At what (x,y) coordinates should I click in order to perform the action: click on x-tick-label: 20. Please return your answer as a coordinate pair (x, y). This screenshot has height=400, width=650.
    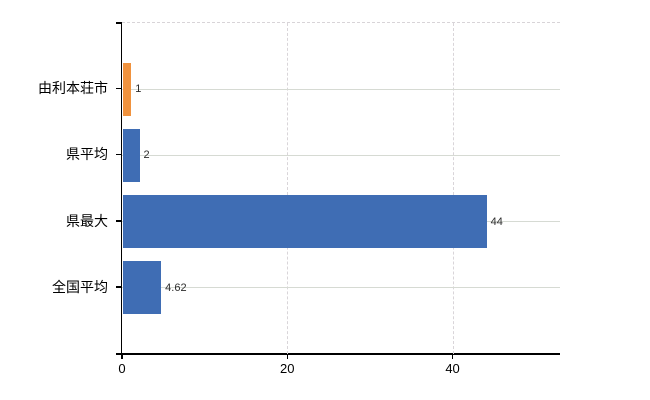
    Looking at the image, I should click on (287, 368).